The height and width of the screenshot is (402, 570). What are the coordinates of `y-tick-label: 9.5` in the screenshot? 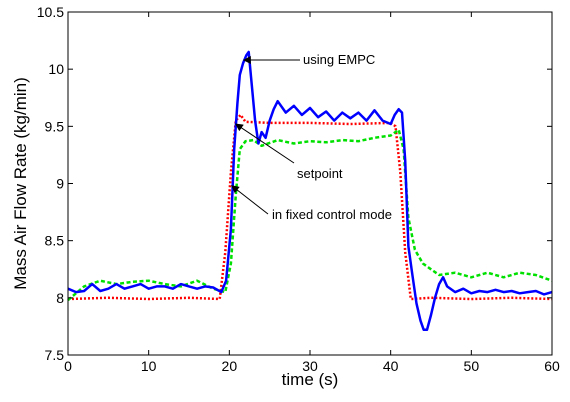 It's located at (55, 126).